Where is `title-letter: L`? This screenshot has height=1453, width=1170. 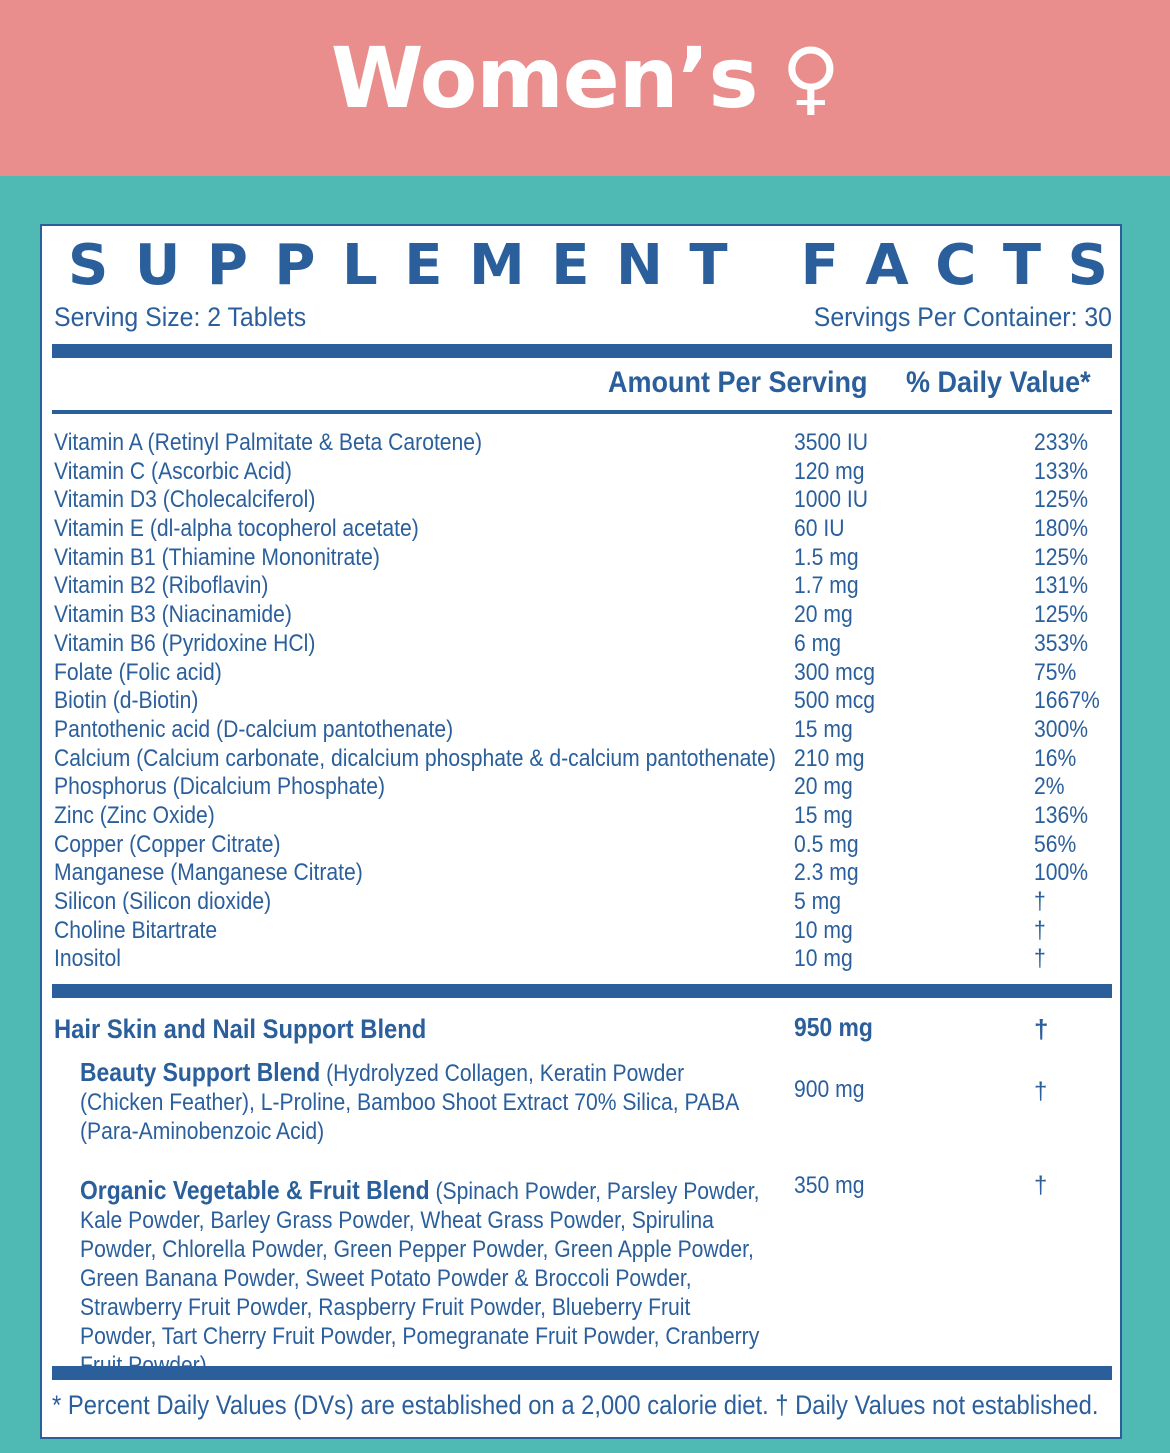 title-letter: L is located at coordinates (359, 265).